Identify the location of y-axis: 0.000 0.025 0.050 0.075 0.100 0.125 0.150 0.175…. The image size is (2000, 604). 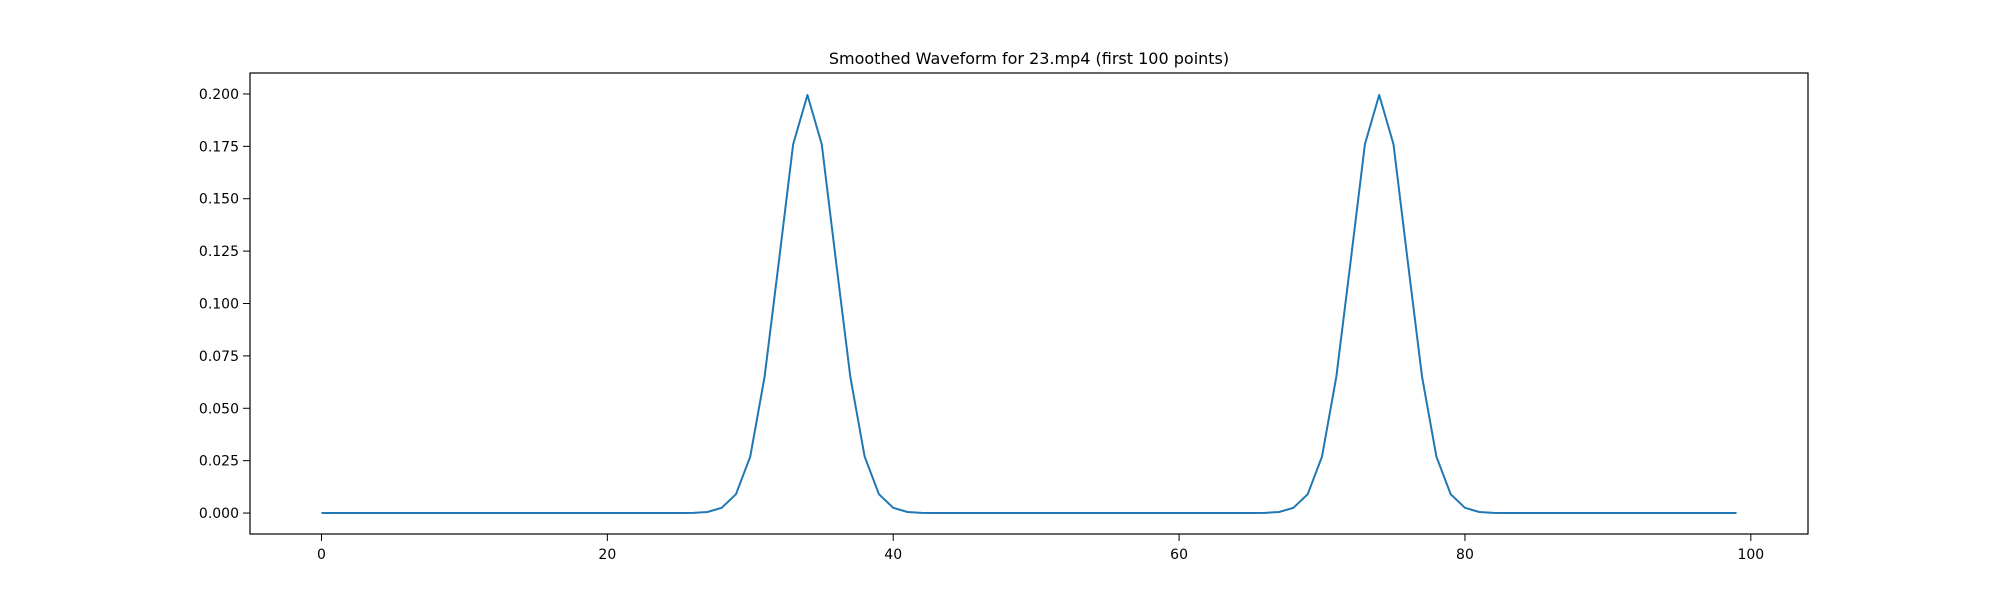
(224, 304).